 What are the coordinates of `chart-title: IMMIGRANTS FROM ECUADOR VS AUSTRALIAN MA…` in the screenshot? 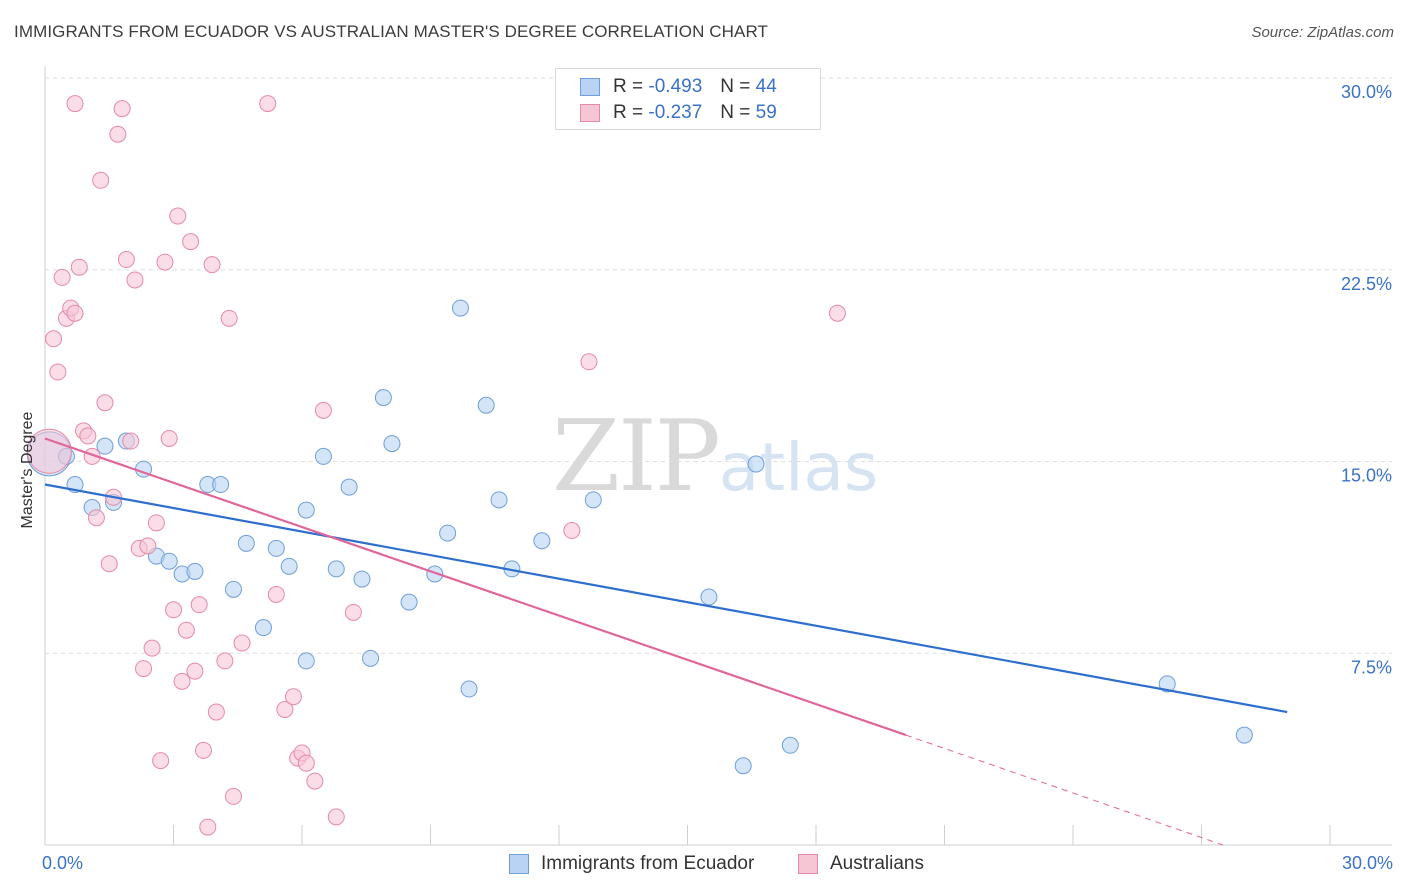 It's located at (391, 31).